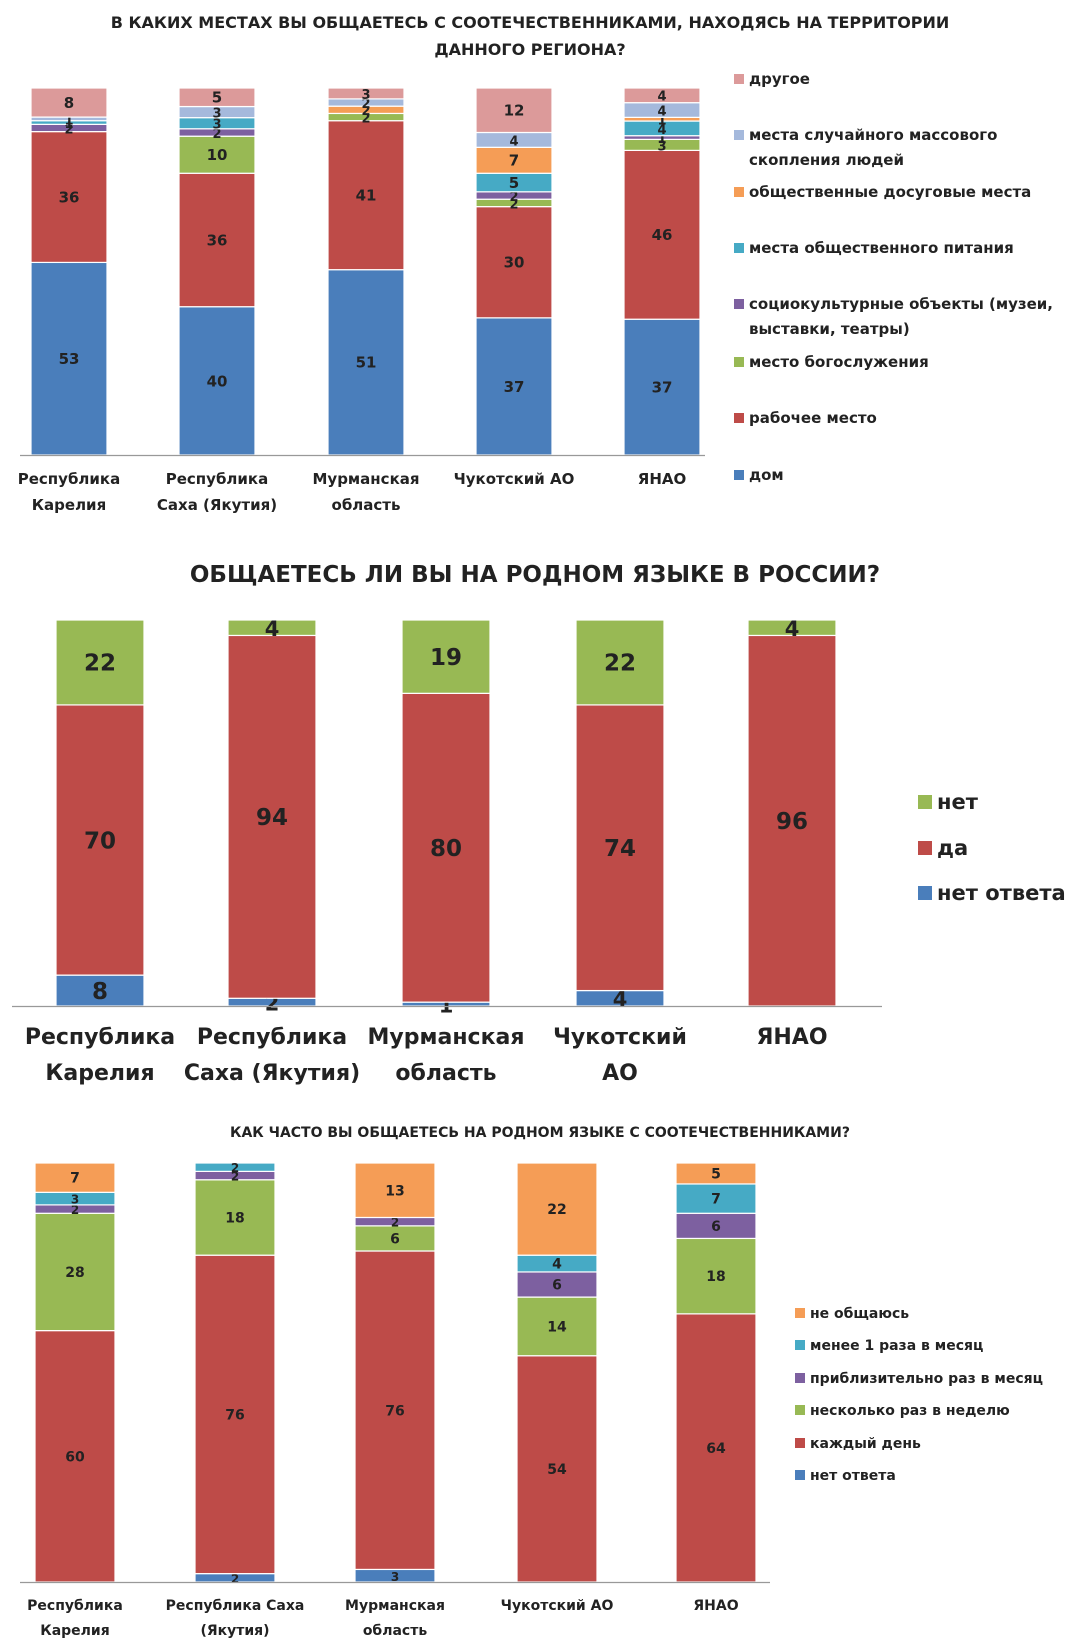  I want to click on bar-segment-не-общаюсь, so click(557, 1209).